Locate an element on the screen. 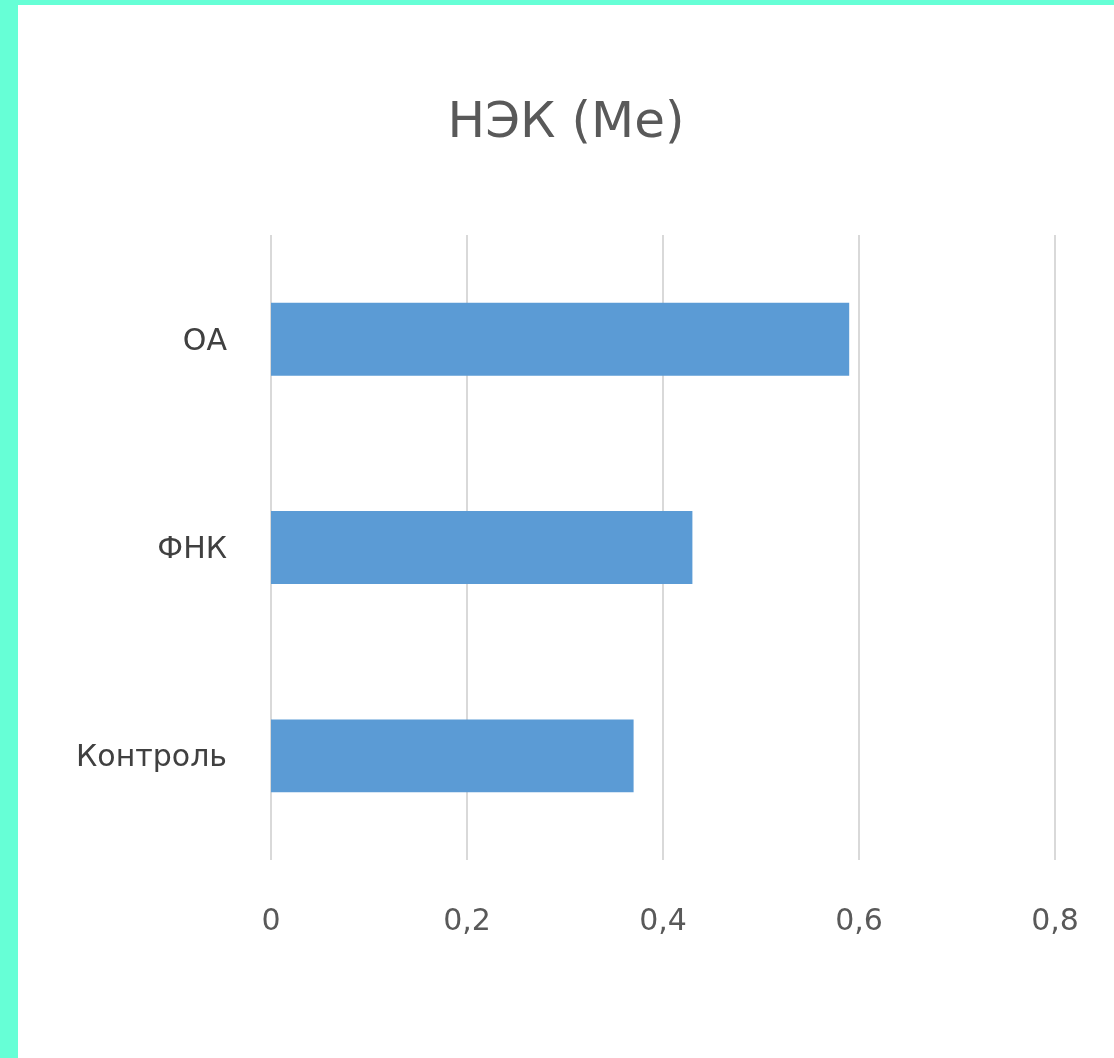 This screenshot has width=1114, height=1058. y-tick-label: ФНК is located at coordinates (192, 547).